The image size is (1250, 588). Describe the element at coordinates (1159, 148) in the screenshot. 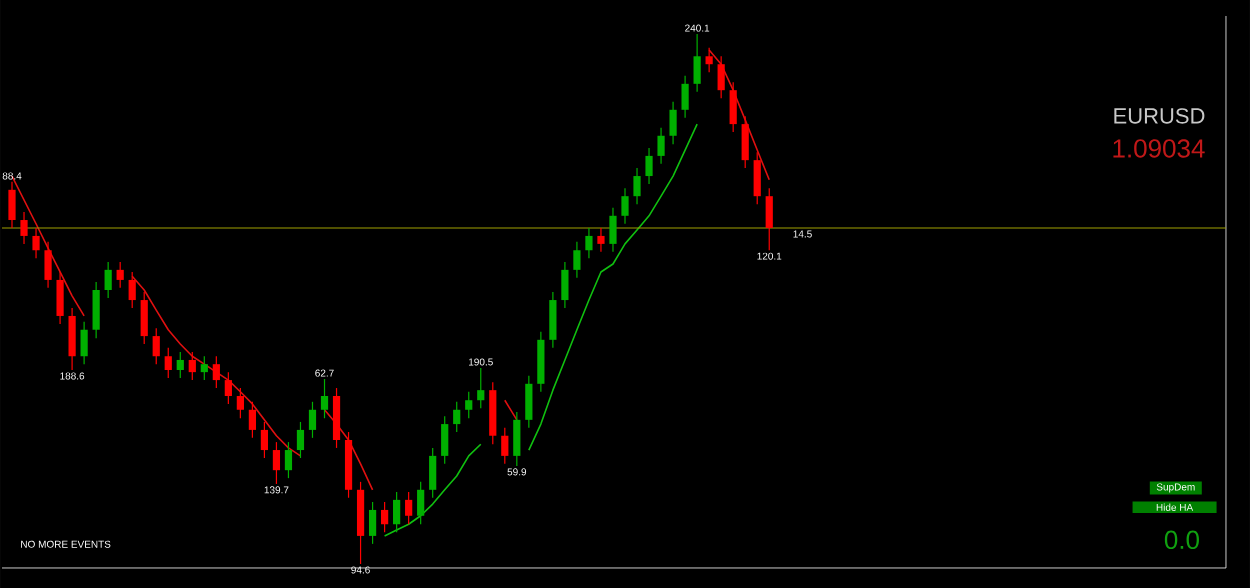

I see `text: 1.09034` at that location.